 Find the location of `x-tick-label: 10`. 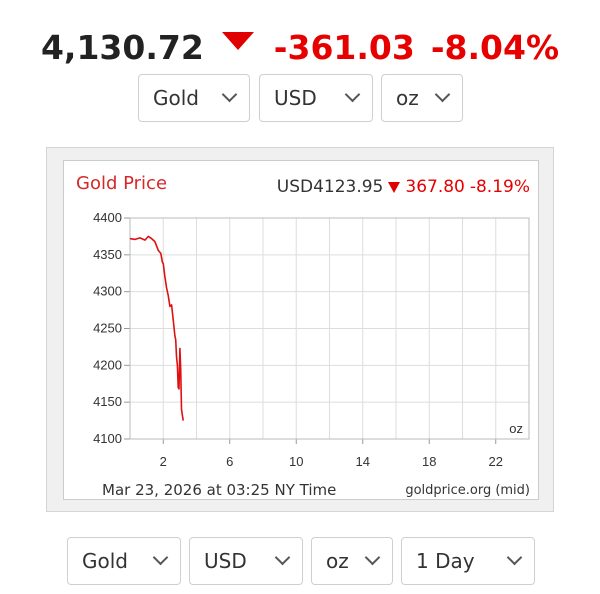

x-tick-label: 10 is located at coordinates (296, 461).